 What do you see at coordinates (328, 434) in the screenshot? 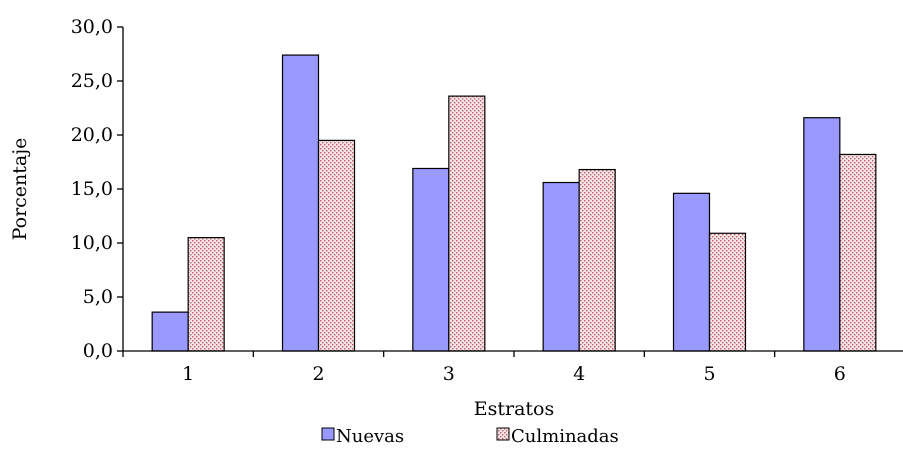
I see `legend-swatch-nuevas` at bounding box center [328, 434].